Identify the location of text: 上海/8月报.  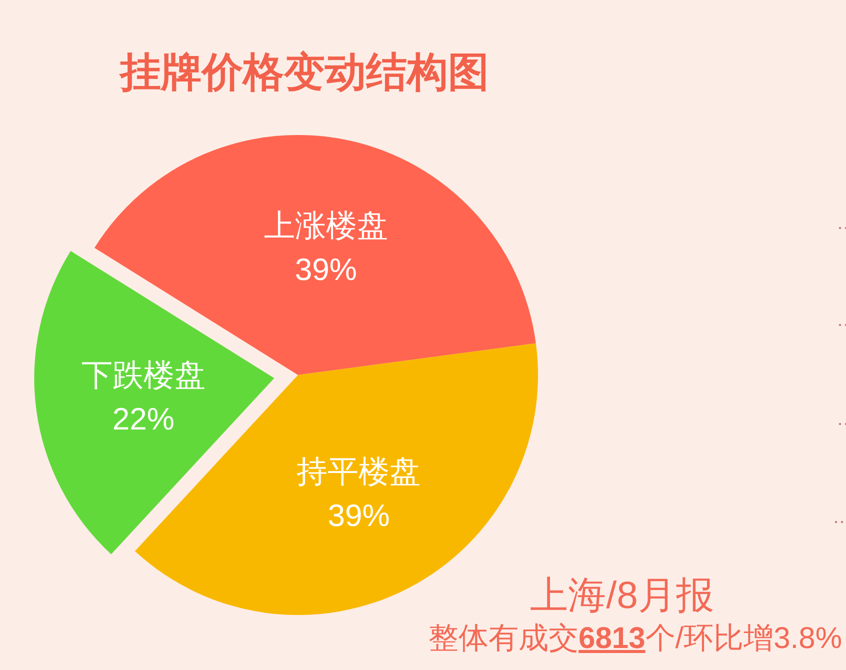
(622, 596).